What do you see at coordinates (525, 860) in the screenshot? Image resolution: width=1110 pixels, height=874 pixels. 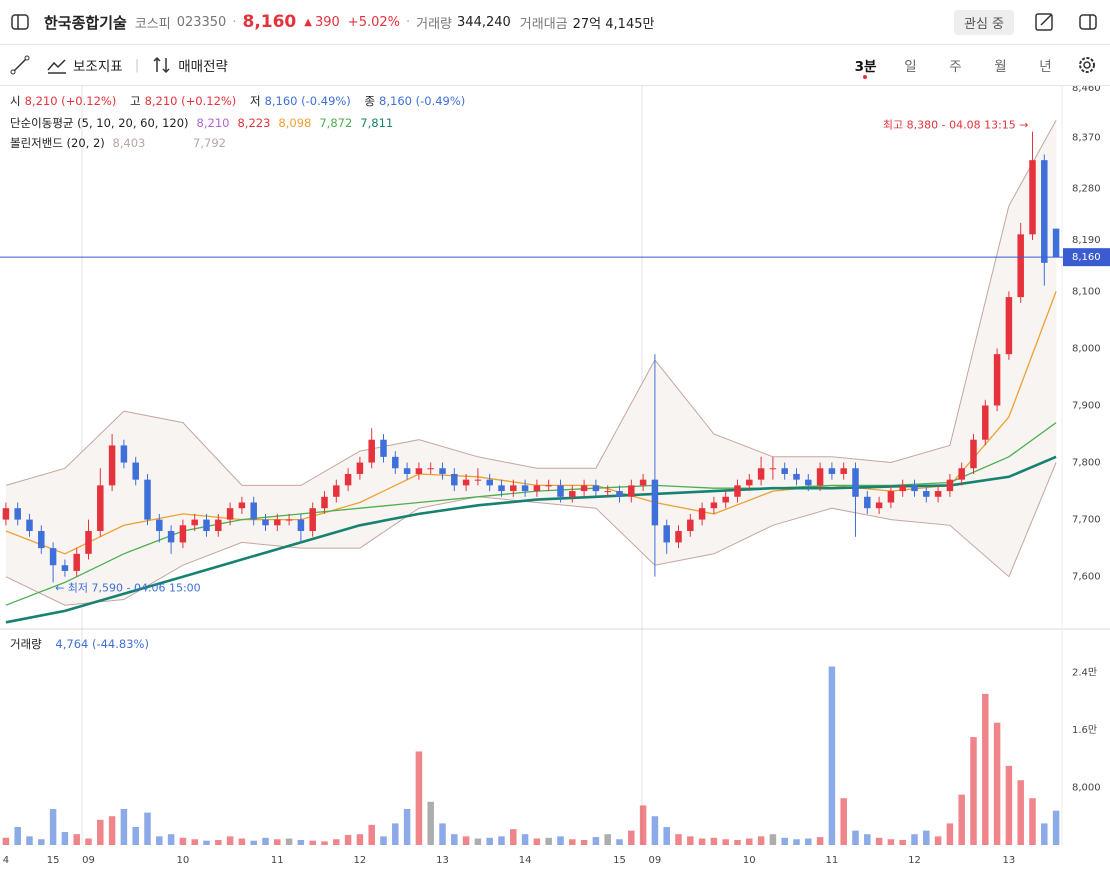 I see `x-tick-label: 14` at bounding box center [525, 860].